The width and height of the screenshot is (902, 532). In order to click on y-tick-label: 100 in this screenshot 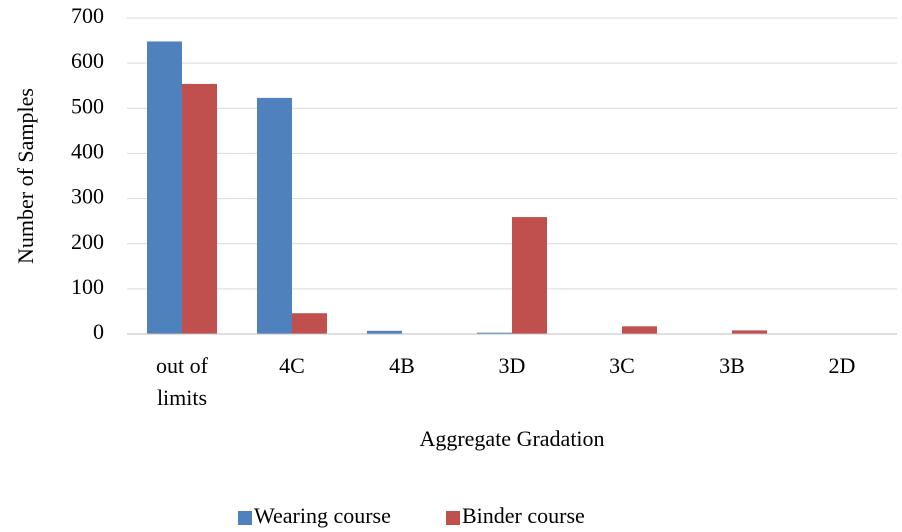, I will do `click(87, 286)`.